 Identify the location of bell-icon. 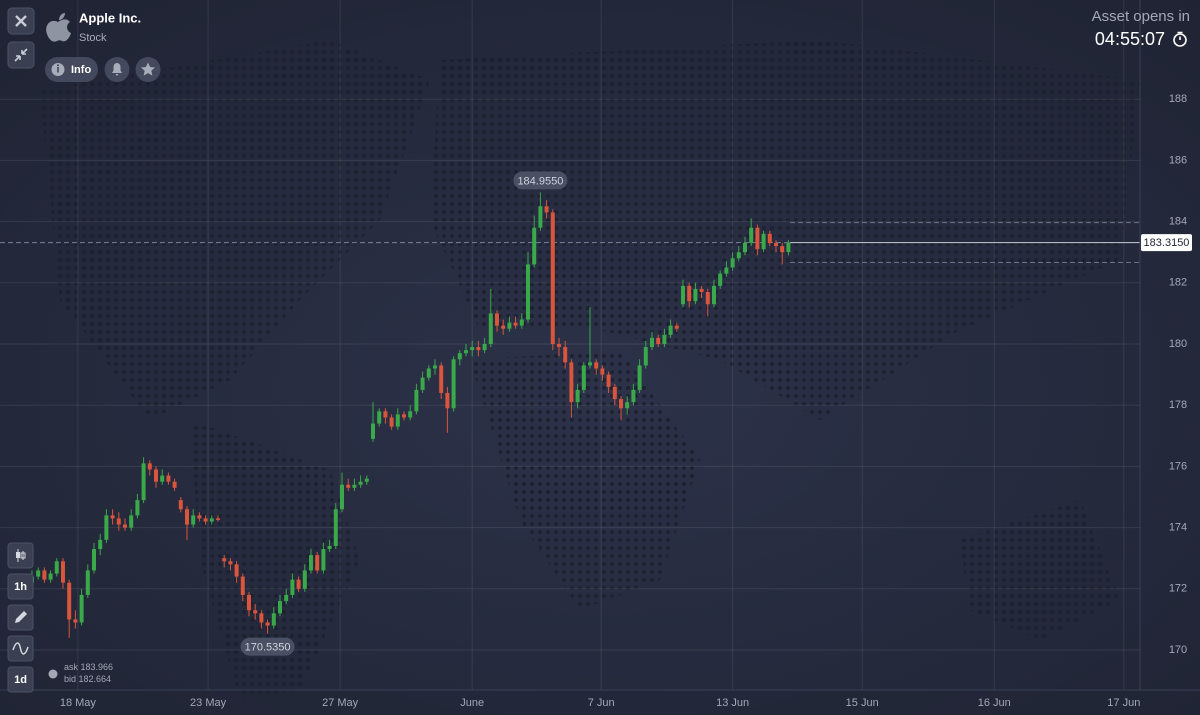
(117, 69).